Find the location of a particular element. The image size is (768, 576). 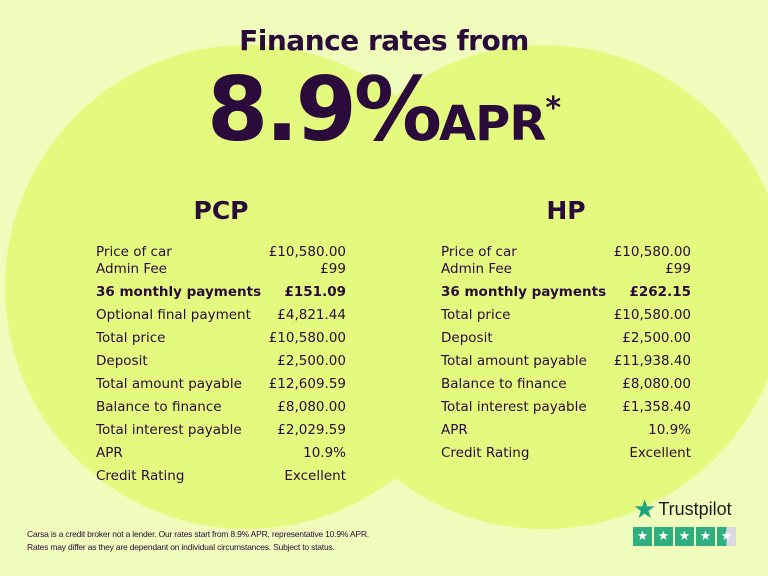

table-row: 36 monthly payments £262.15 is located at coordinates (566, 294).